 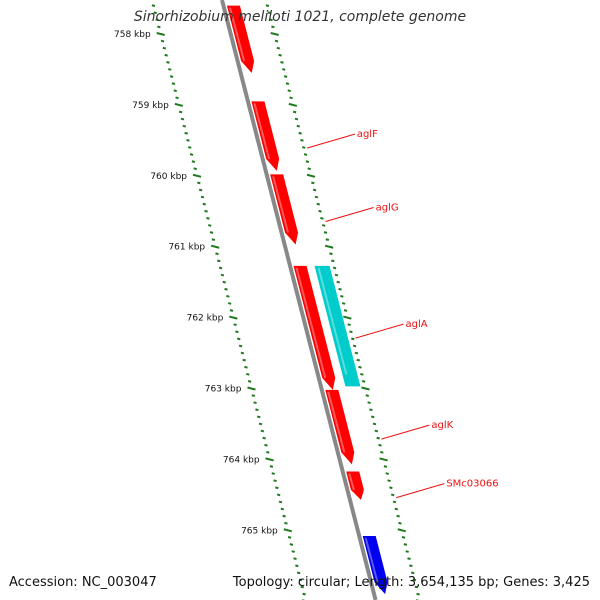 I want to click on gene-label: aglA, so click(x=416, y=324).